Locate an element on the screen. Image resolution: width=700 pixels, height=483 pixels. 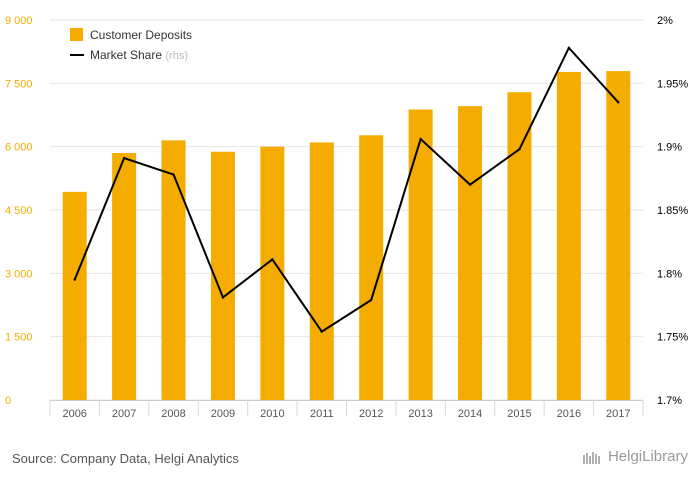
x-tick-label: 2009 is located at coordinates (223, 414).